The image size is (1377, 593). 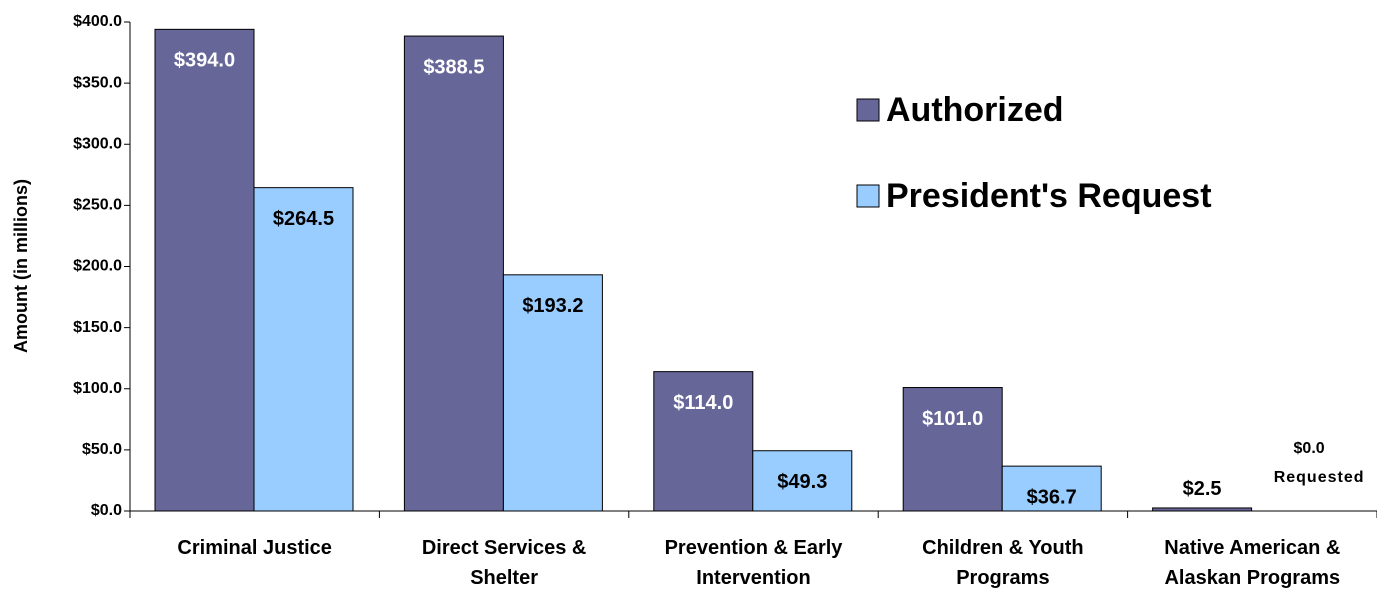 What do you see at coordinates (1052, 497) in the screenshot?
I see `value-label: $36.7` at bounding box center [1052, 497].